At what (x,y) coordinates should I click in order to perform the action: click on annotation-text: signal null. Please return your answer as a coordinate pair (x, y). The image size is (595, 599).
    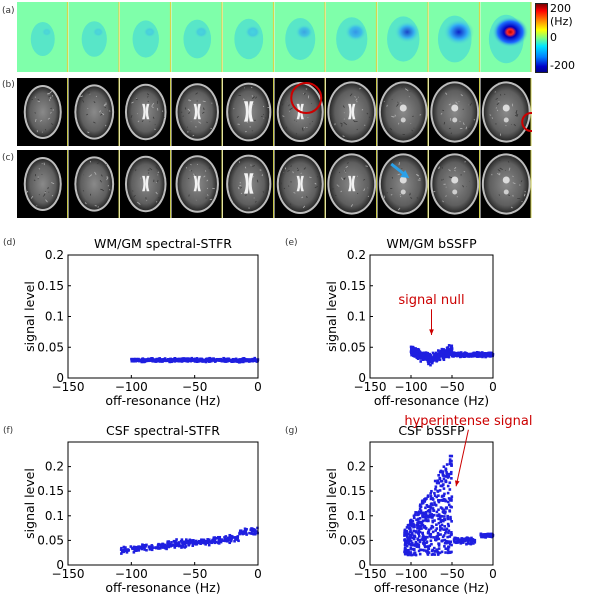
    Looking at the image, I should click on (431, 300).